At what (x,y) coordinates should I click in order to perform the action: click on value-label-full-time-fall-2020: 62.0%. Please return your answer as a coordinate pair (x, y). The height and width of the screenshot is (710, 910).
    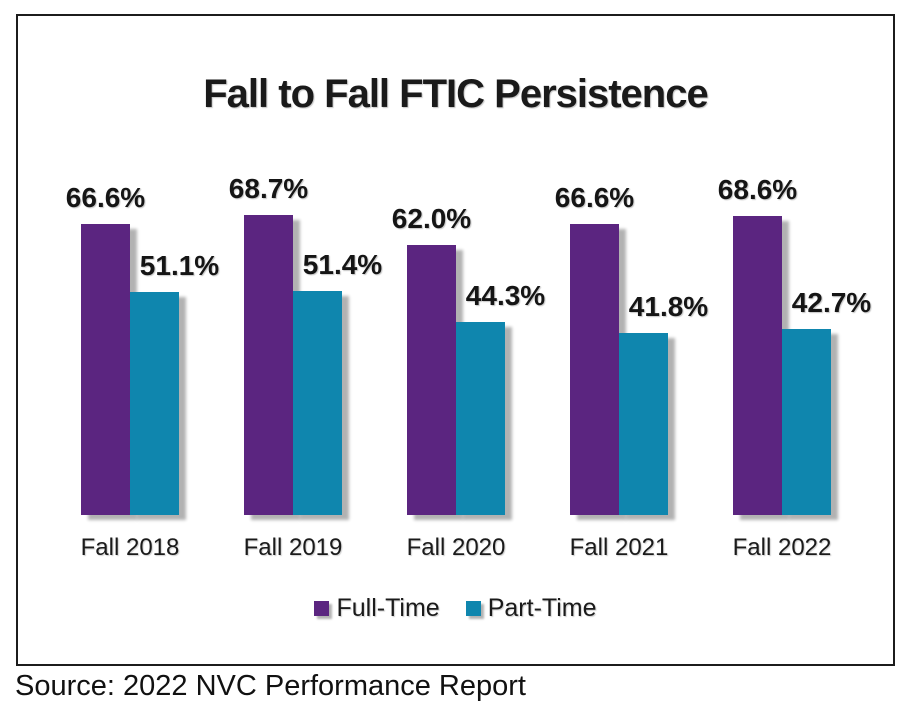
    Looking at the image, I should click on (431, 218).